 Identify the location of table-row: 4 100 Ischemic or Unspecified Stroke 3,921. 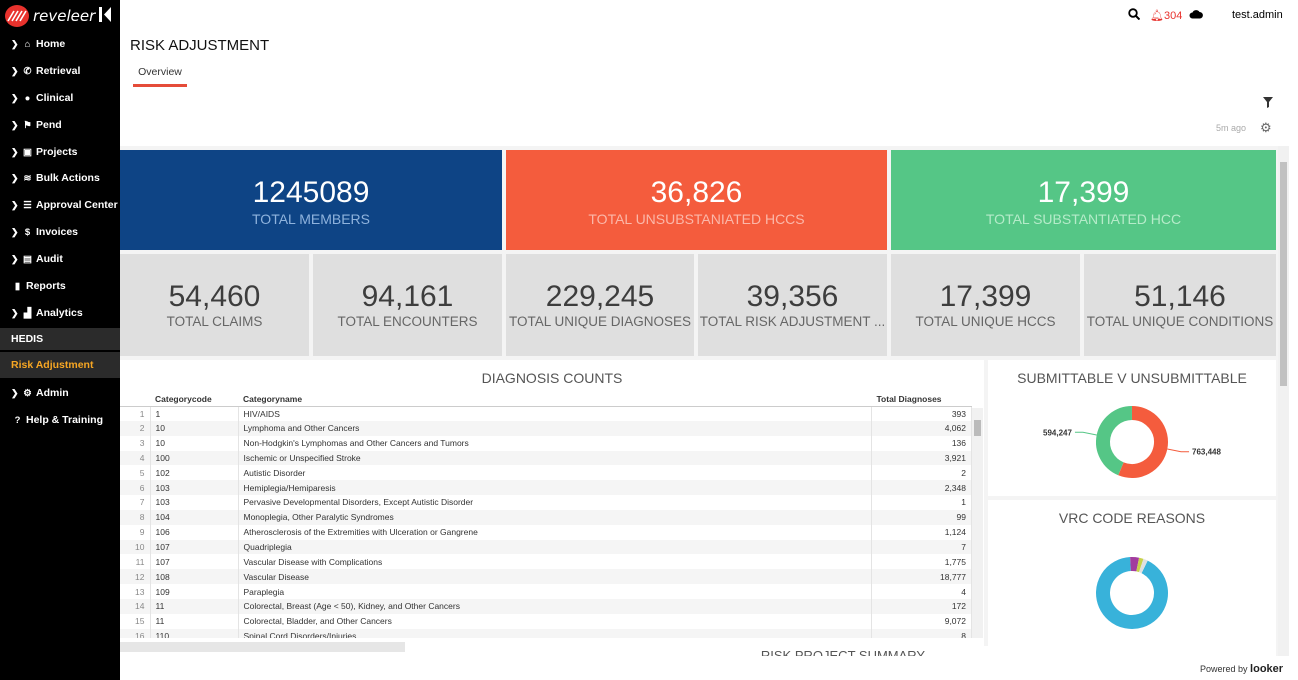
(546, 458).